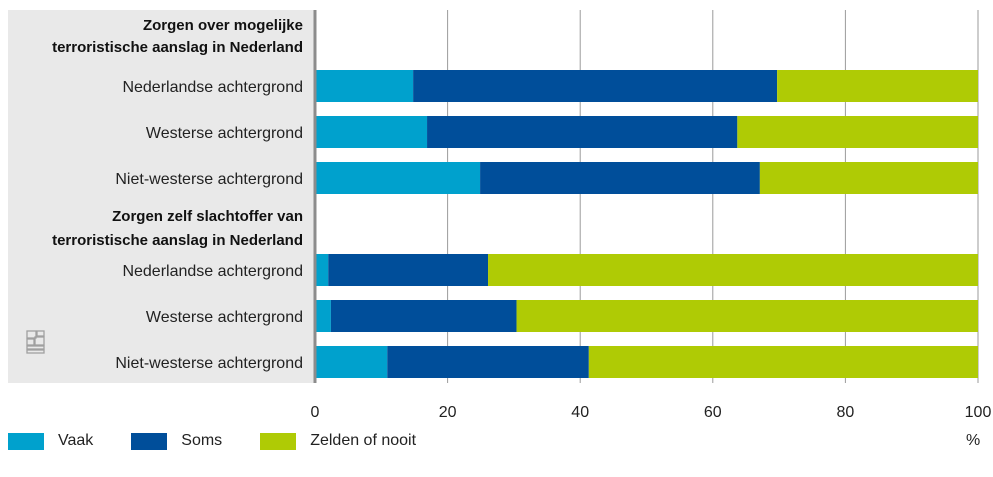 This screenshot has height=477, width=993. I want to click on x-tick-20: 20, so click(448, 412).